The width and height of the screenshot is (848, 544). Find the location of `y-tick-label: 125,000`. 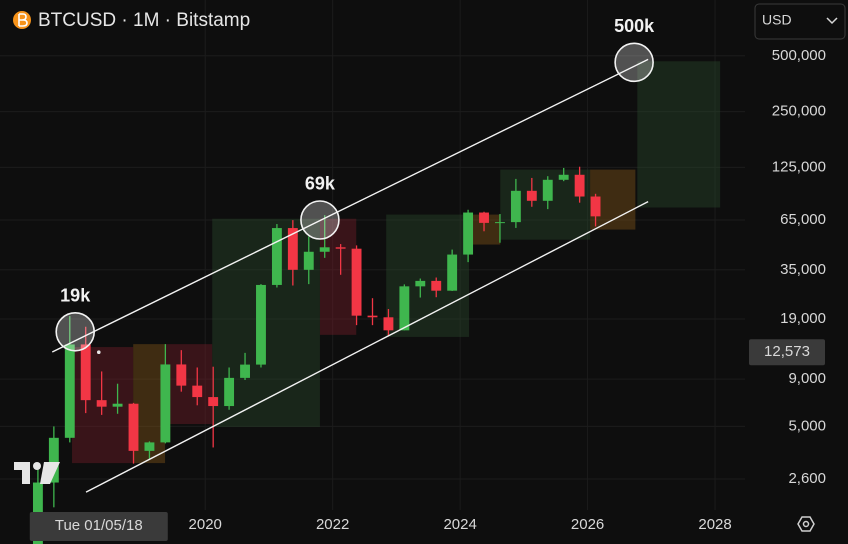

y-tick-label: 125,000 is located at coordinates (799, 166).